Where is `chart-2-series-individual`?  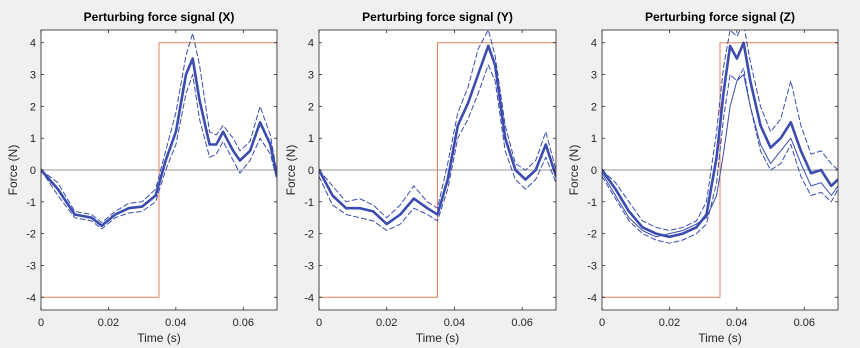
chart-2-series-individual is located at coordinates (720, 156).